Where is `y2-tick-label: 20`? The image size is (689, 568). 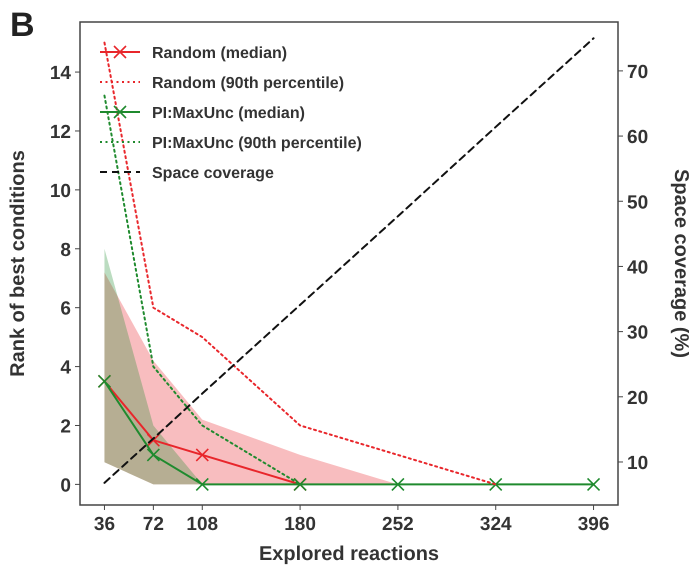
y2-tick-label: 20 is located at coordinates (637, 398).